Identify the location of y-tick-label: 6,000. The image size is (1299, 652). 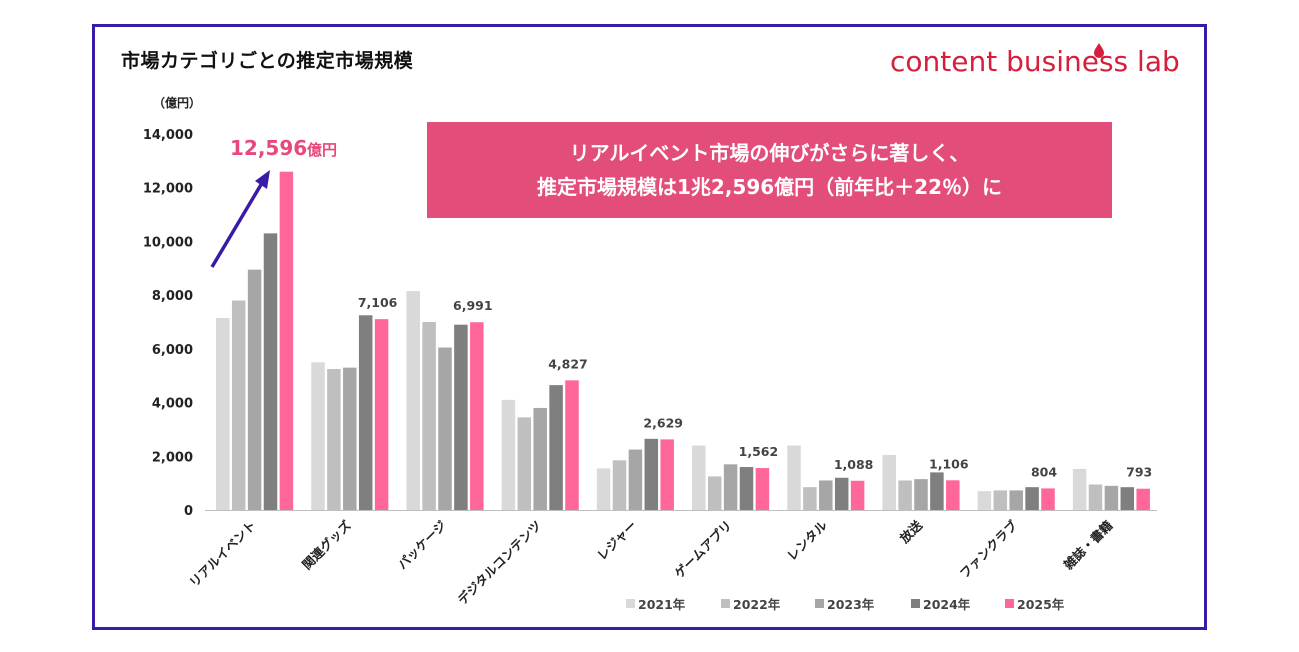
(172, 350).